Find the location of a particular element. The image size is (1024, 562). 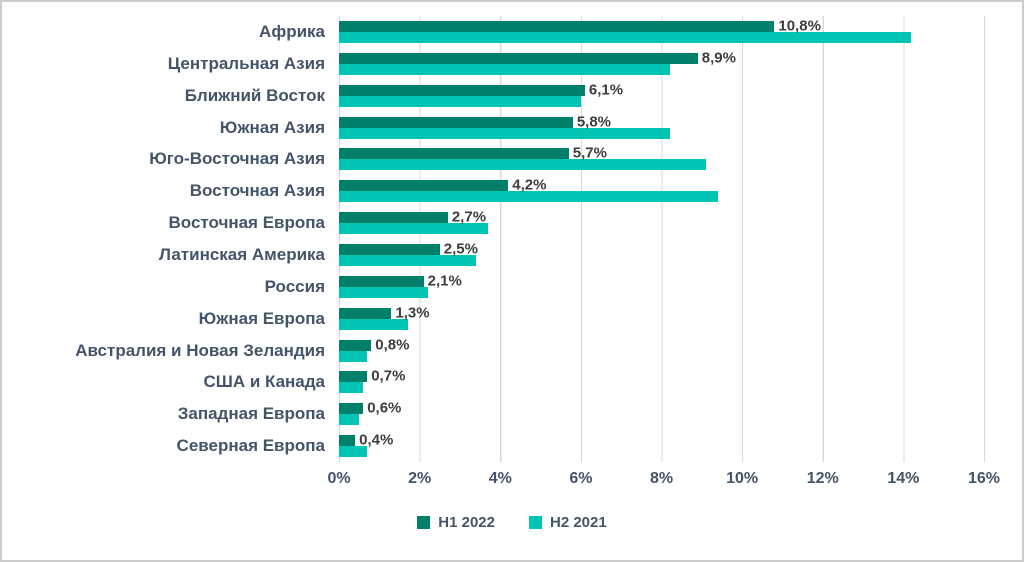

category-label: Северная Европа is located at coordinates (250, 446).